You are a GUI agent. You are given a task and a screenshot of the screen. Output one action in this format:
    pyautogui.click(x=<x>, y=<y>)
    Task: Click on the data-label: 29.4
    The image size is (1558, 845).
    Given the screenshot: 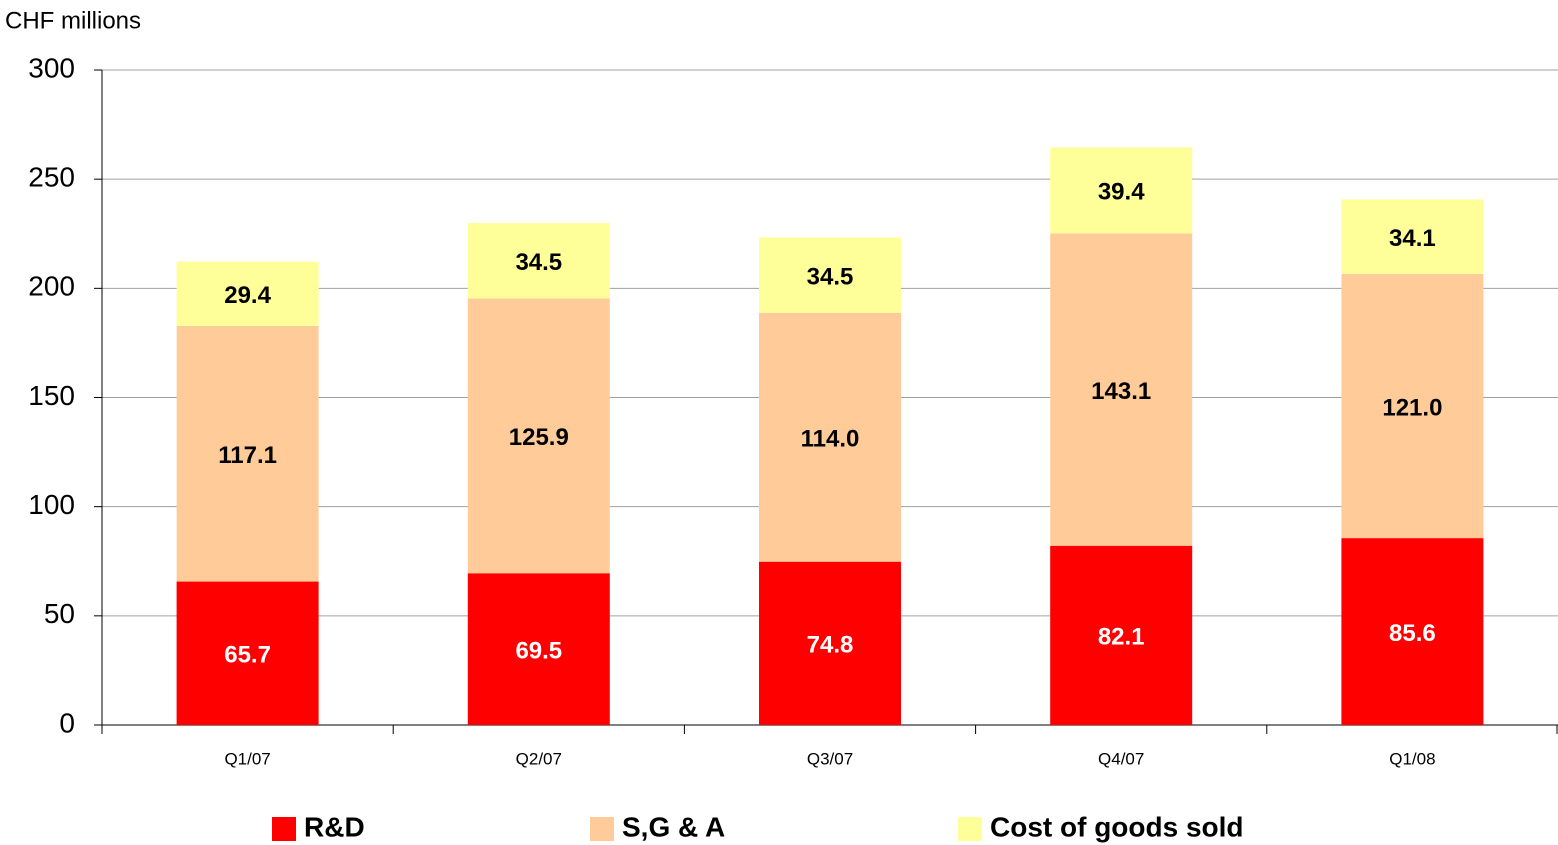 What is the action you would take?
    pyautogui.click(x=247, y=295)
    